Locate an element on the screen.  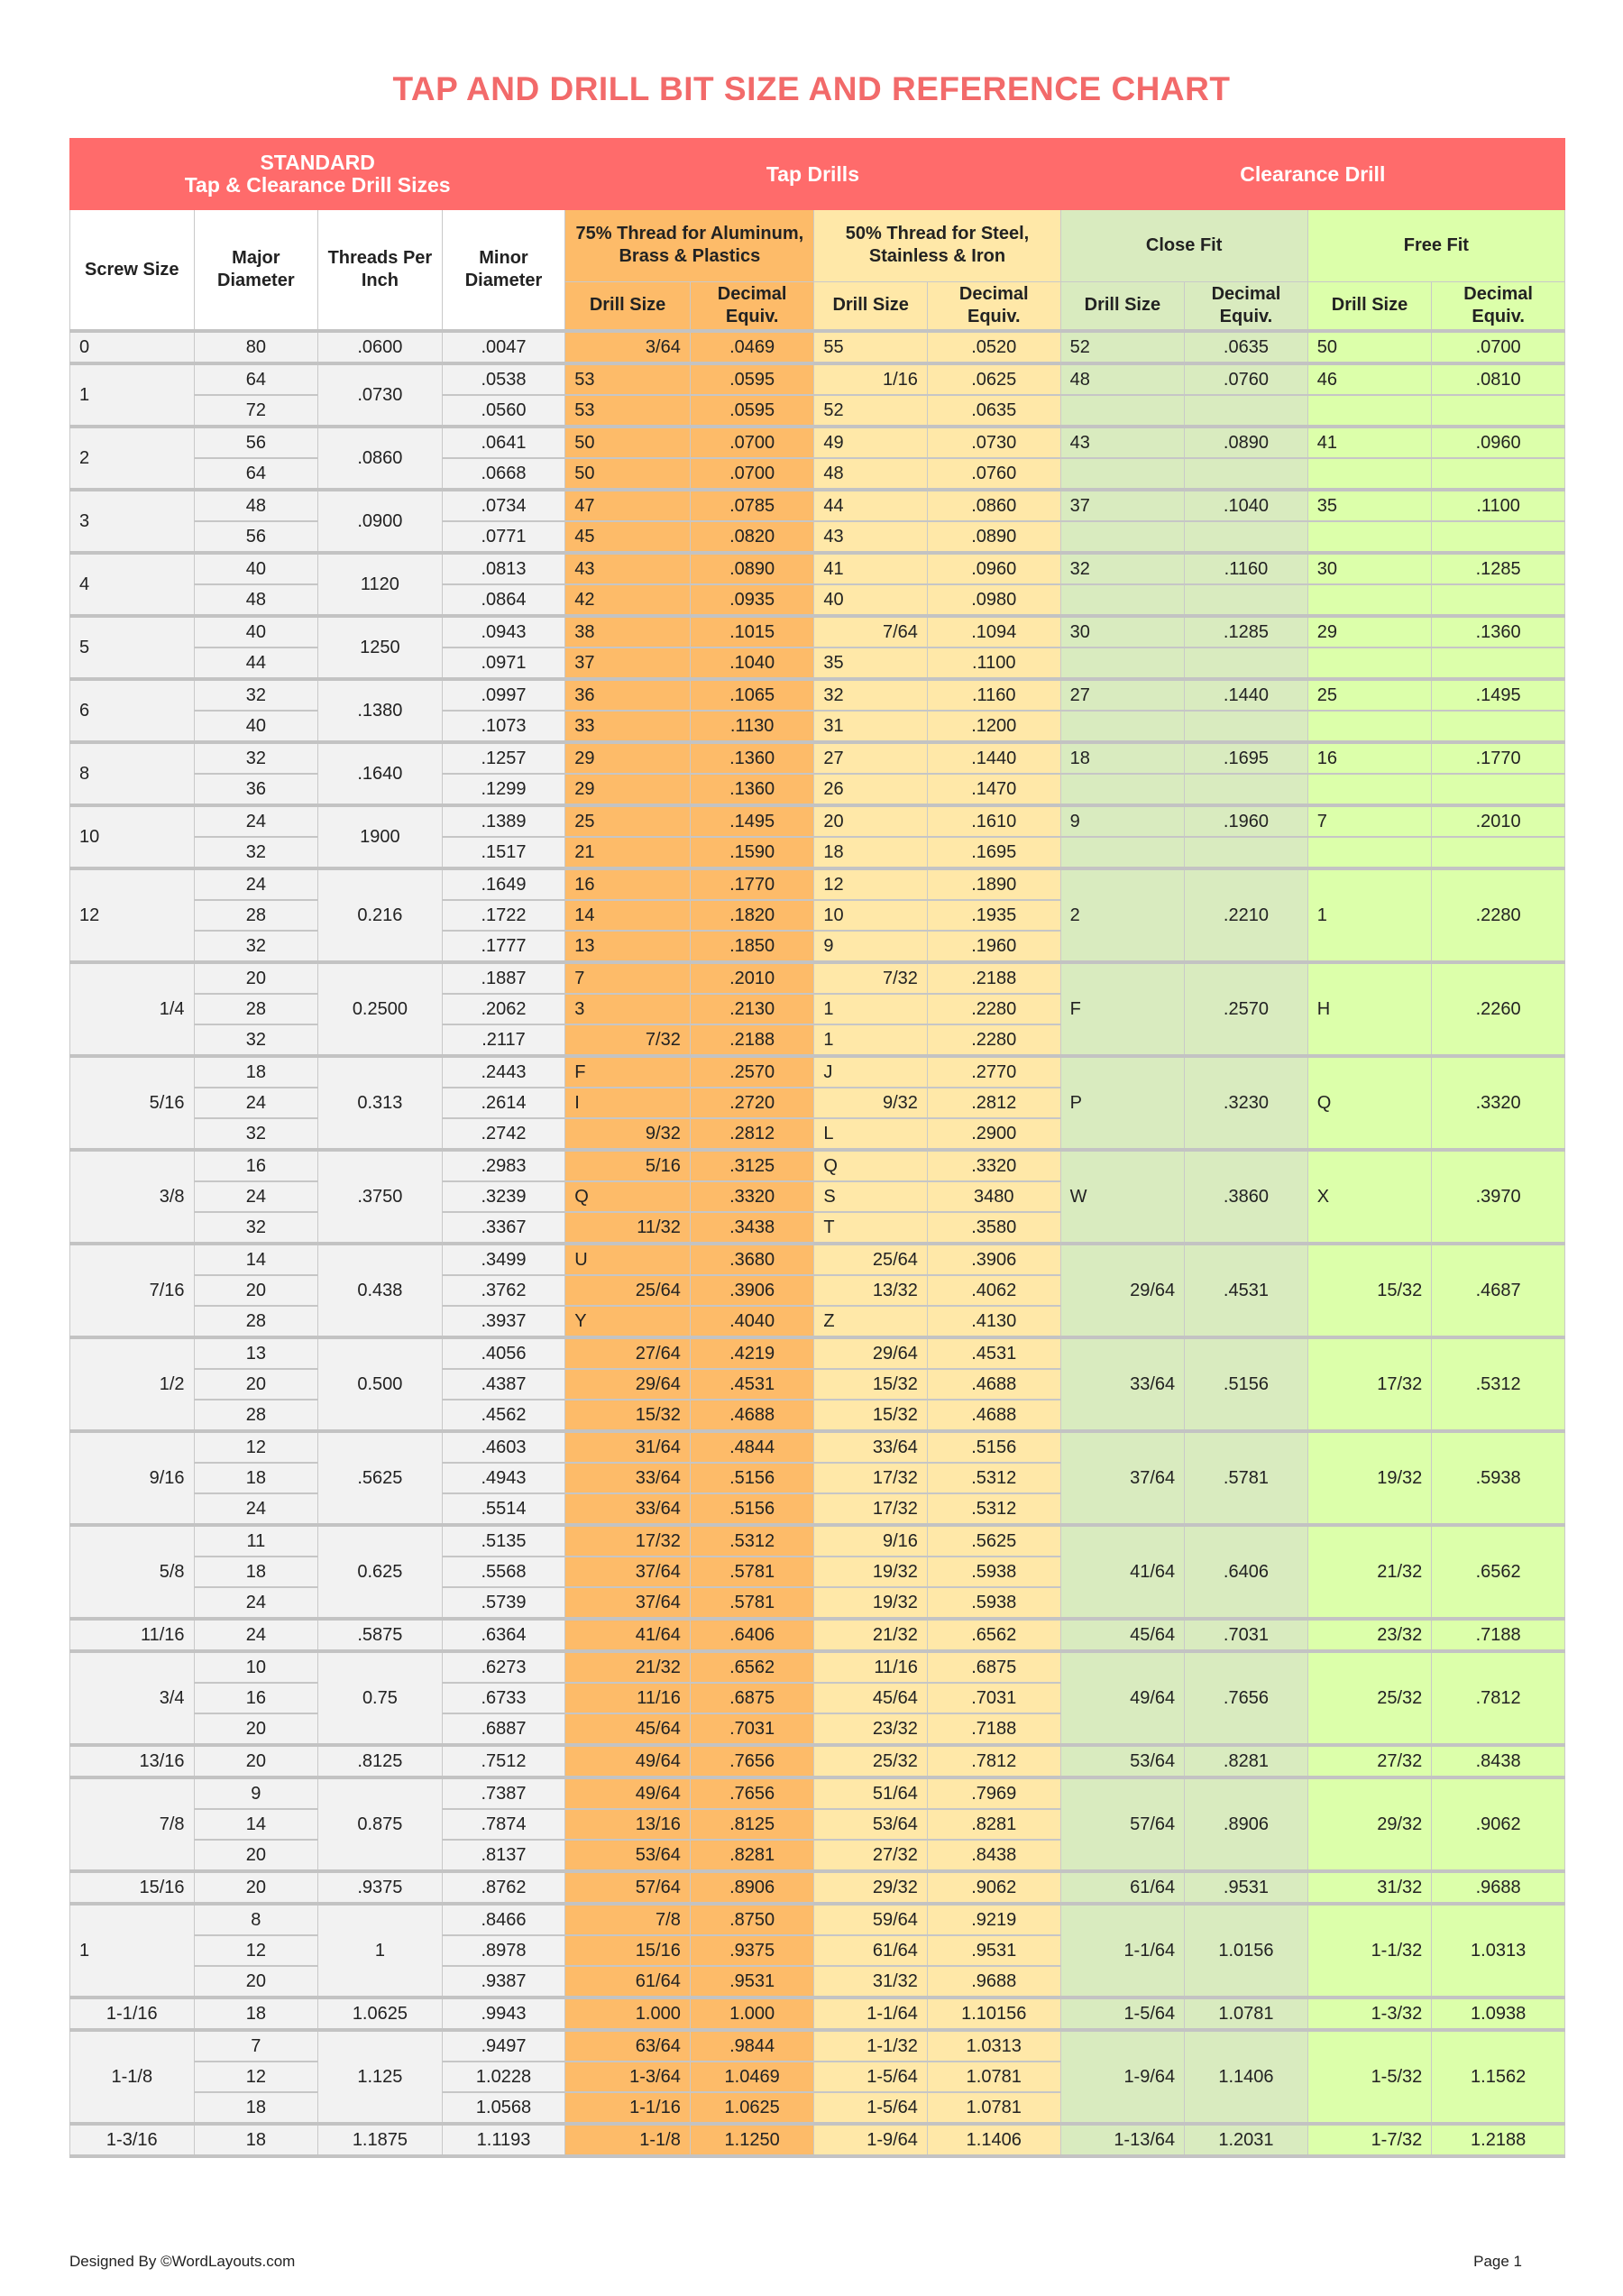
free-fit-drill-size-cell is located at coordinates (1370, 727).